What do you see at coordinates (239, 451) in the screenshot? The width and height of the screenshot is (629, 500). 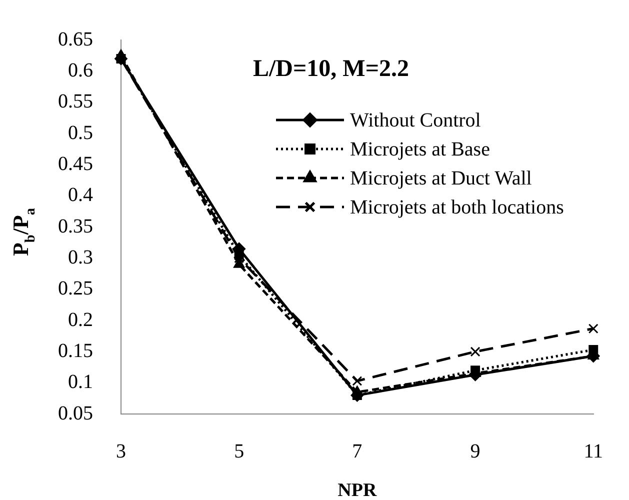 I see `x-tick-label: 5` at bounding box center [239, 451].